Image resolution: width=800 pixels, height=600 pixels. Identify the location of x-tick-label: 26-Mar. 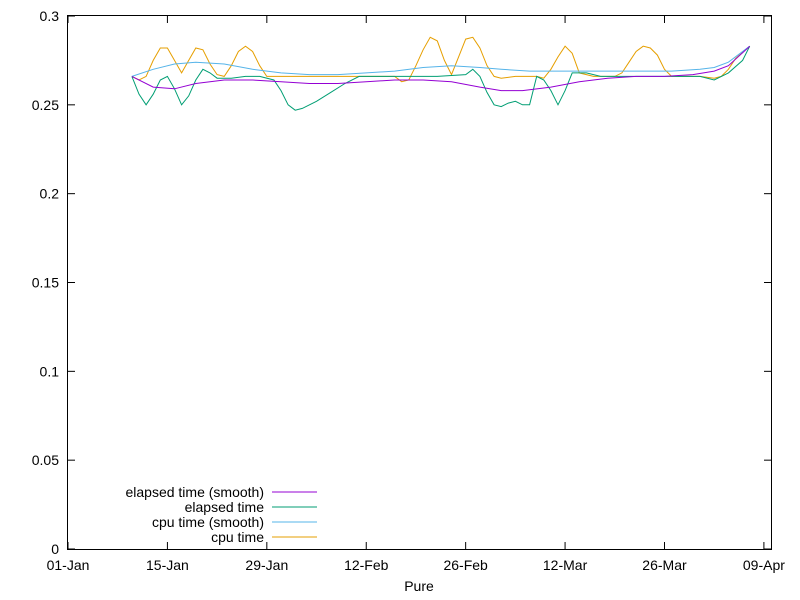
(664, 565).